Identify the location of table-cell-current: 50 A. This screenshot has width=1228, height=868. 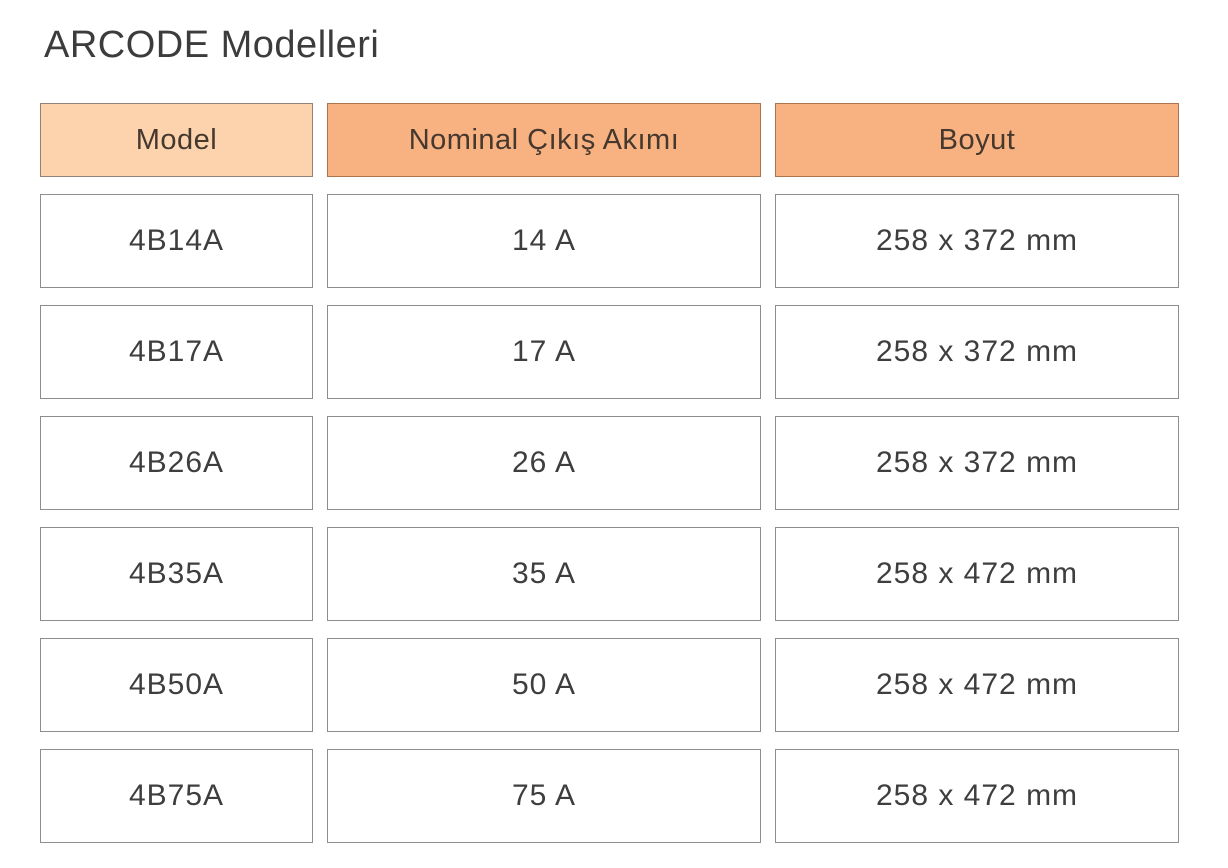
(544, 685).